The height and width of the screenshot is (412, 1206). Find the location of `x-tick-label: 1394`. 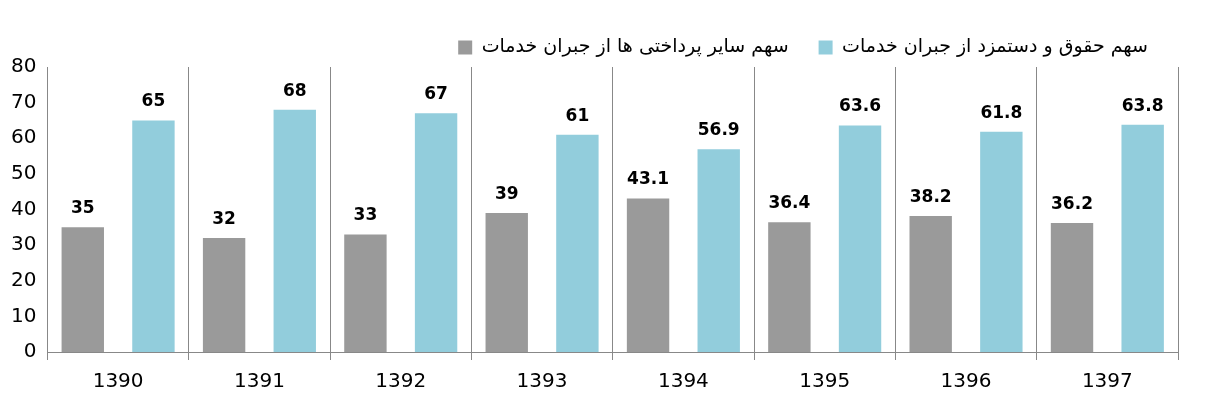

x-tick-label: 1394 is located at coordinates (683, 380).